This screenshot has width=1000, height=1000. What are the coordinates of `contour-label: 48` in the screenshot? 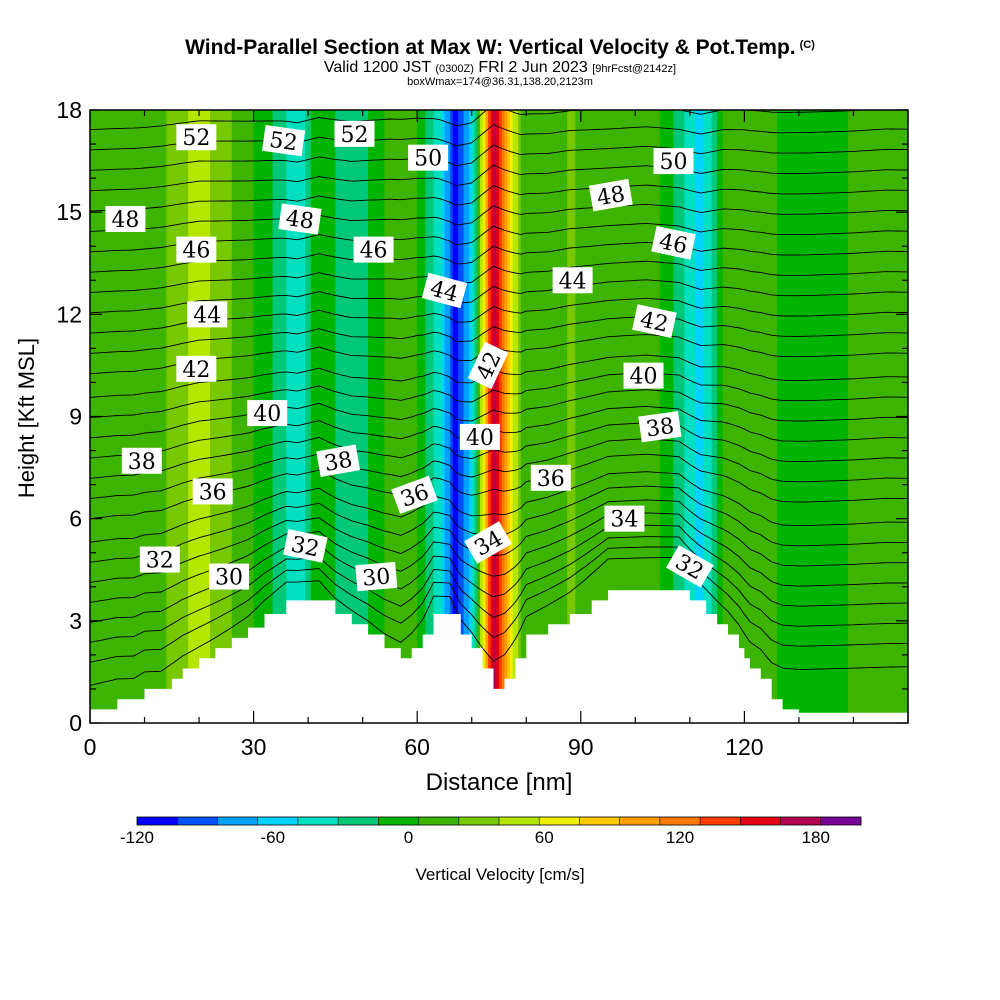 It's located at (610, 195).